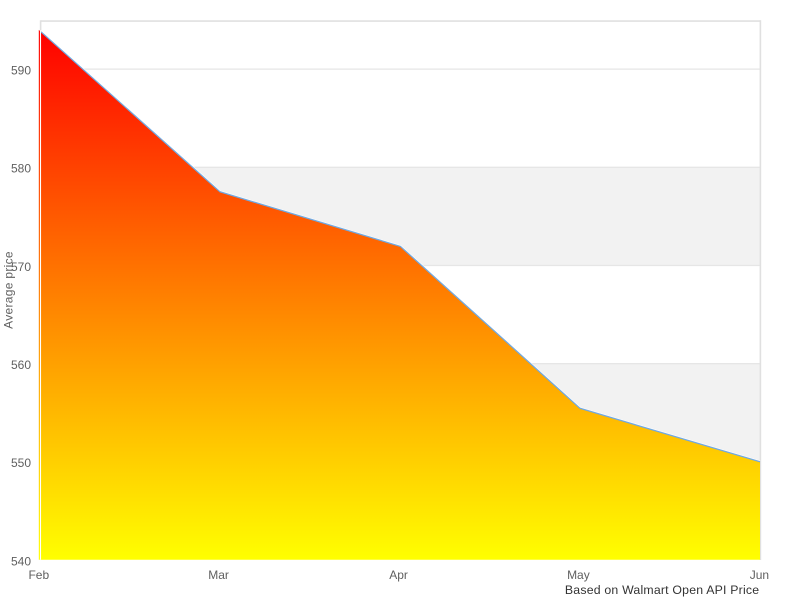 The height and width of the screenshot is (605, 800). Describe the element at coordinates (9, 290) in the screenshot. I see `svg-text: Average price` at that location.